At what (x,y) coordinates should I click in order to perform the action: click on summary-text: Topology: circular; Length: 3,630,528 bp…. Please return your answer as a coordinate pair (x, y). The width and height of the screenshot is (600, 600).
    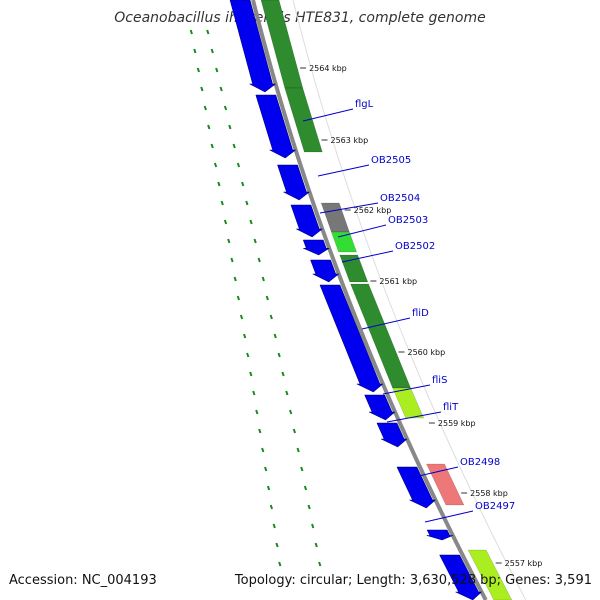
    Looking at the image, I should click on (413, 580).